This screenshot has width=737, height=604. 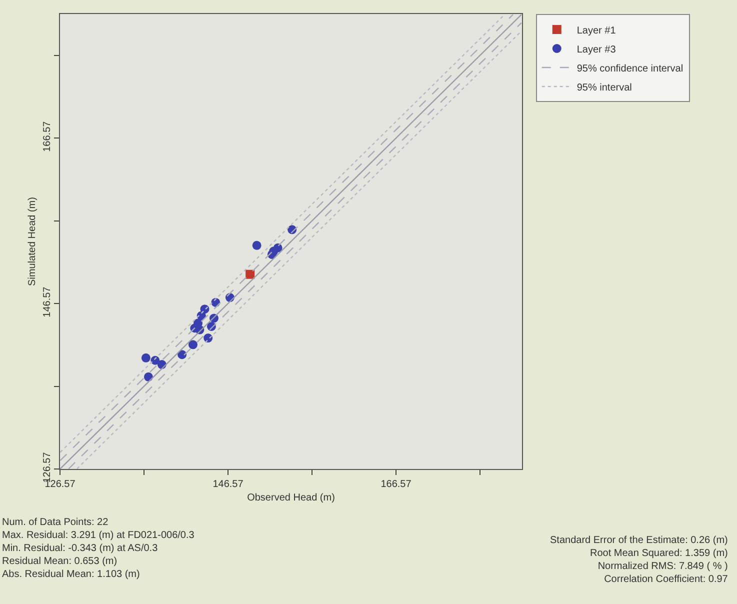 What do you see at coordinates (630, 68) in the screenshot?
I see `legend-label: 95% confidence interval` at bounding box center [630, 68].